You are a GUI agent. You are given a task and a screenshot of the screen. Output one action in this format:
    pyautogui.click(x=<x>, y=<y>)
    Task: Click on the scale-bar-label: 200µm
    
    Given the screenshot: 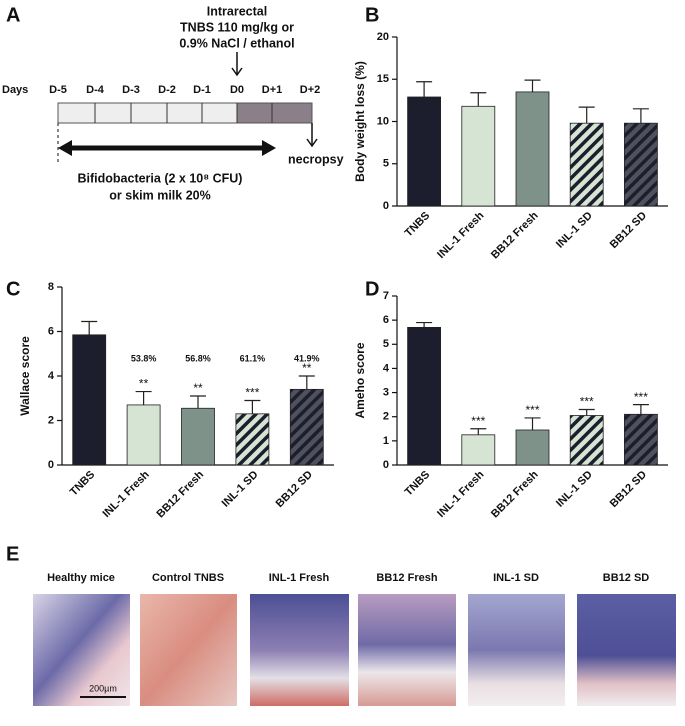 What is the action you would take?
    pyautogui.click(x=103, y=688)
    